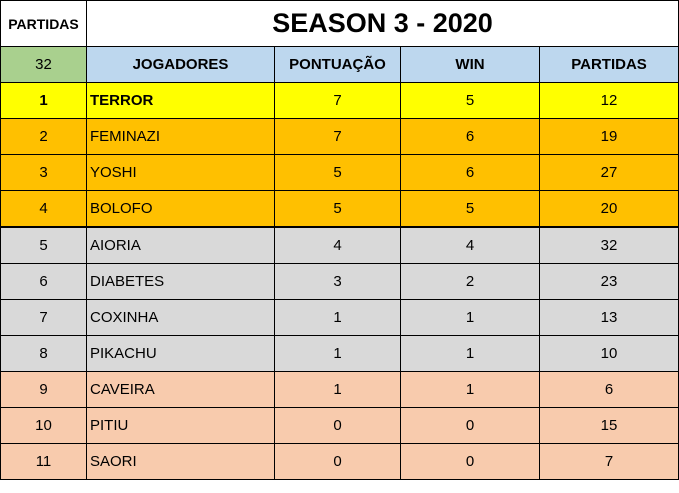 The image size is (679, 493). I want to click on rank-cell: 6, so click(43, 281).